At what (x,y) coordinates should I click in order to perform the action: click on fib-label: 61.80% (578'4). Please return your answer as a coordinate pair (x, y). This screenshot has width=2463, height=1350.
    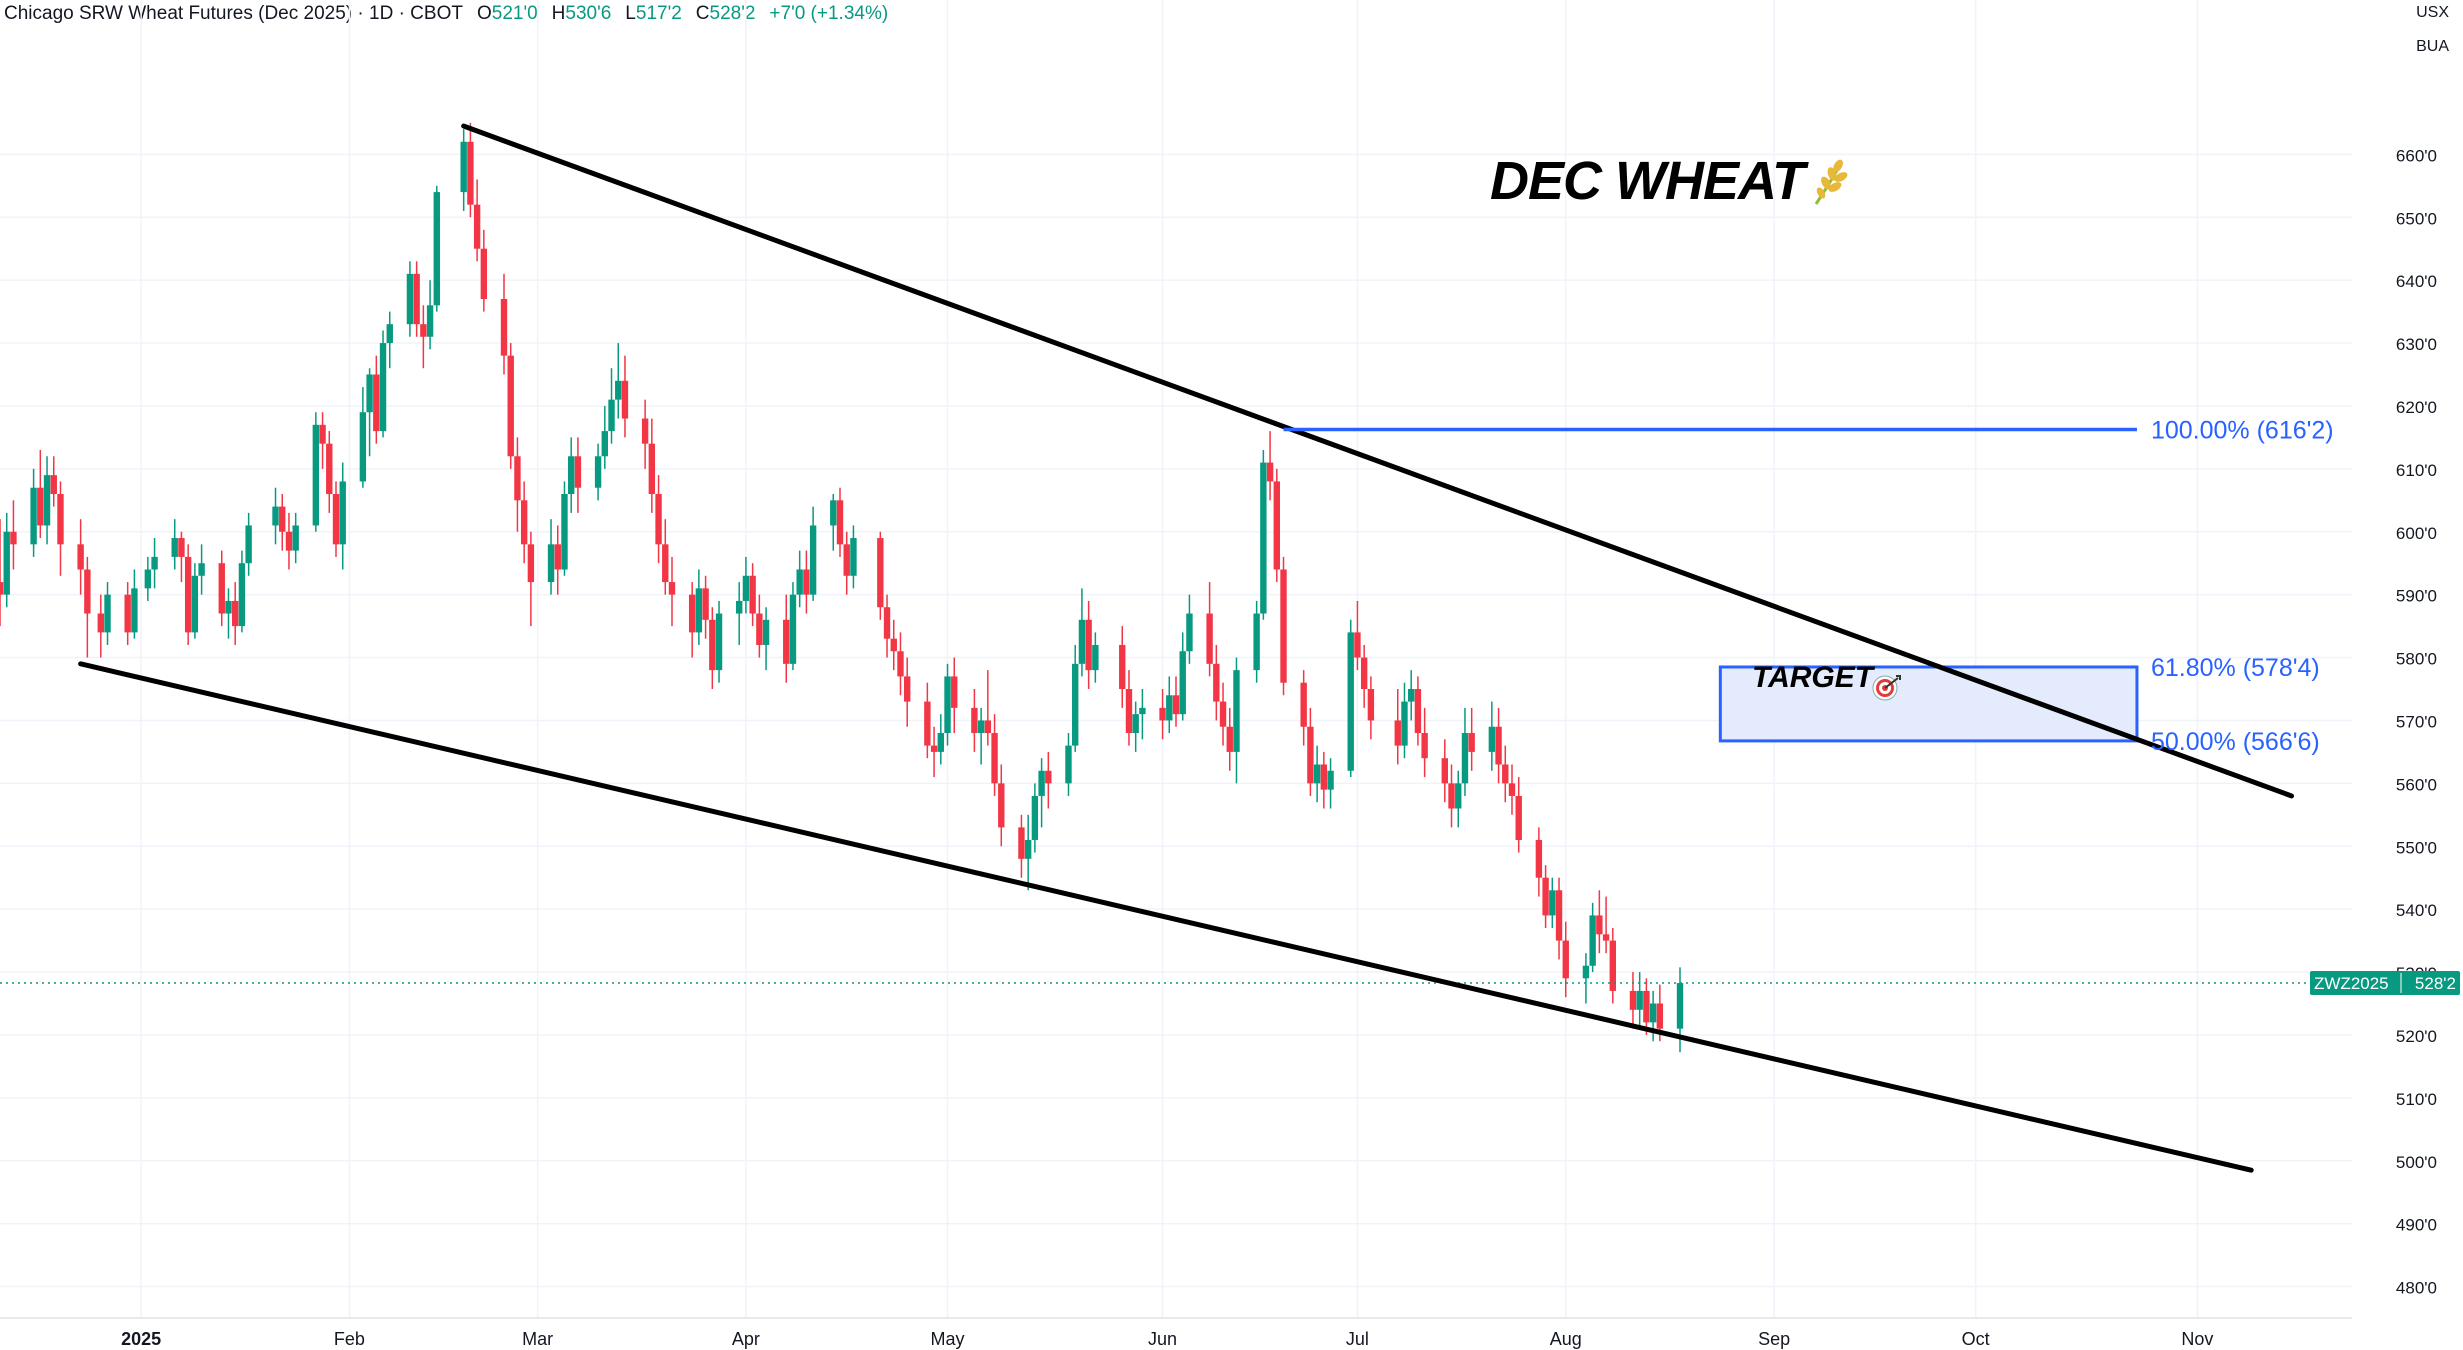
    Looking at the image, I should click on (2235, 668).